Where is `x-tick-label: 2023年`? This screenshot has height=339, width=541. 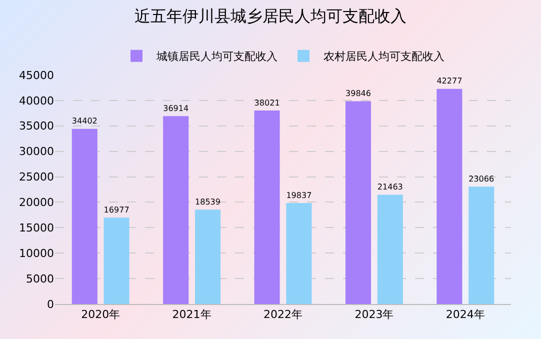 x-tick-label: 2023年 is located at coordinates (374, 315).